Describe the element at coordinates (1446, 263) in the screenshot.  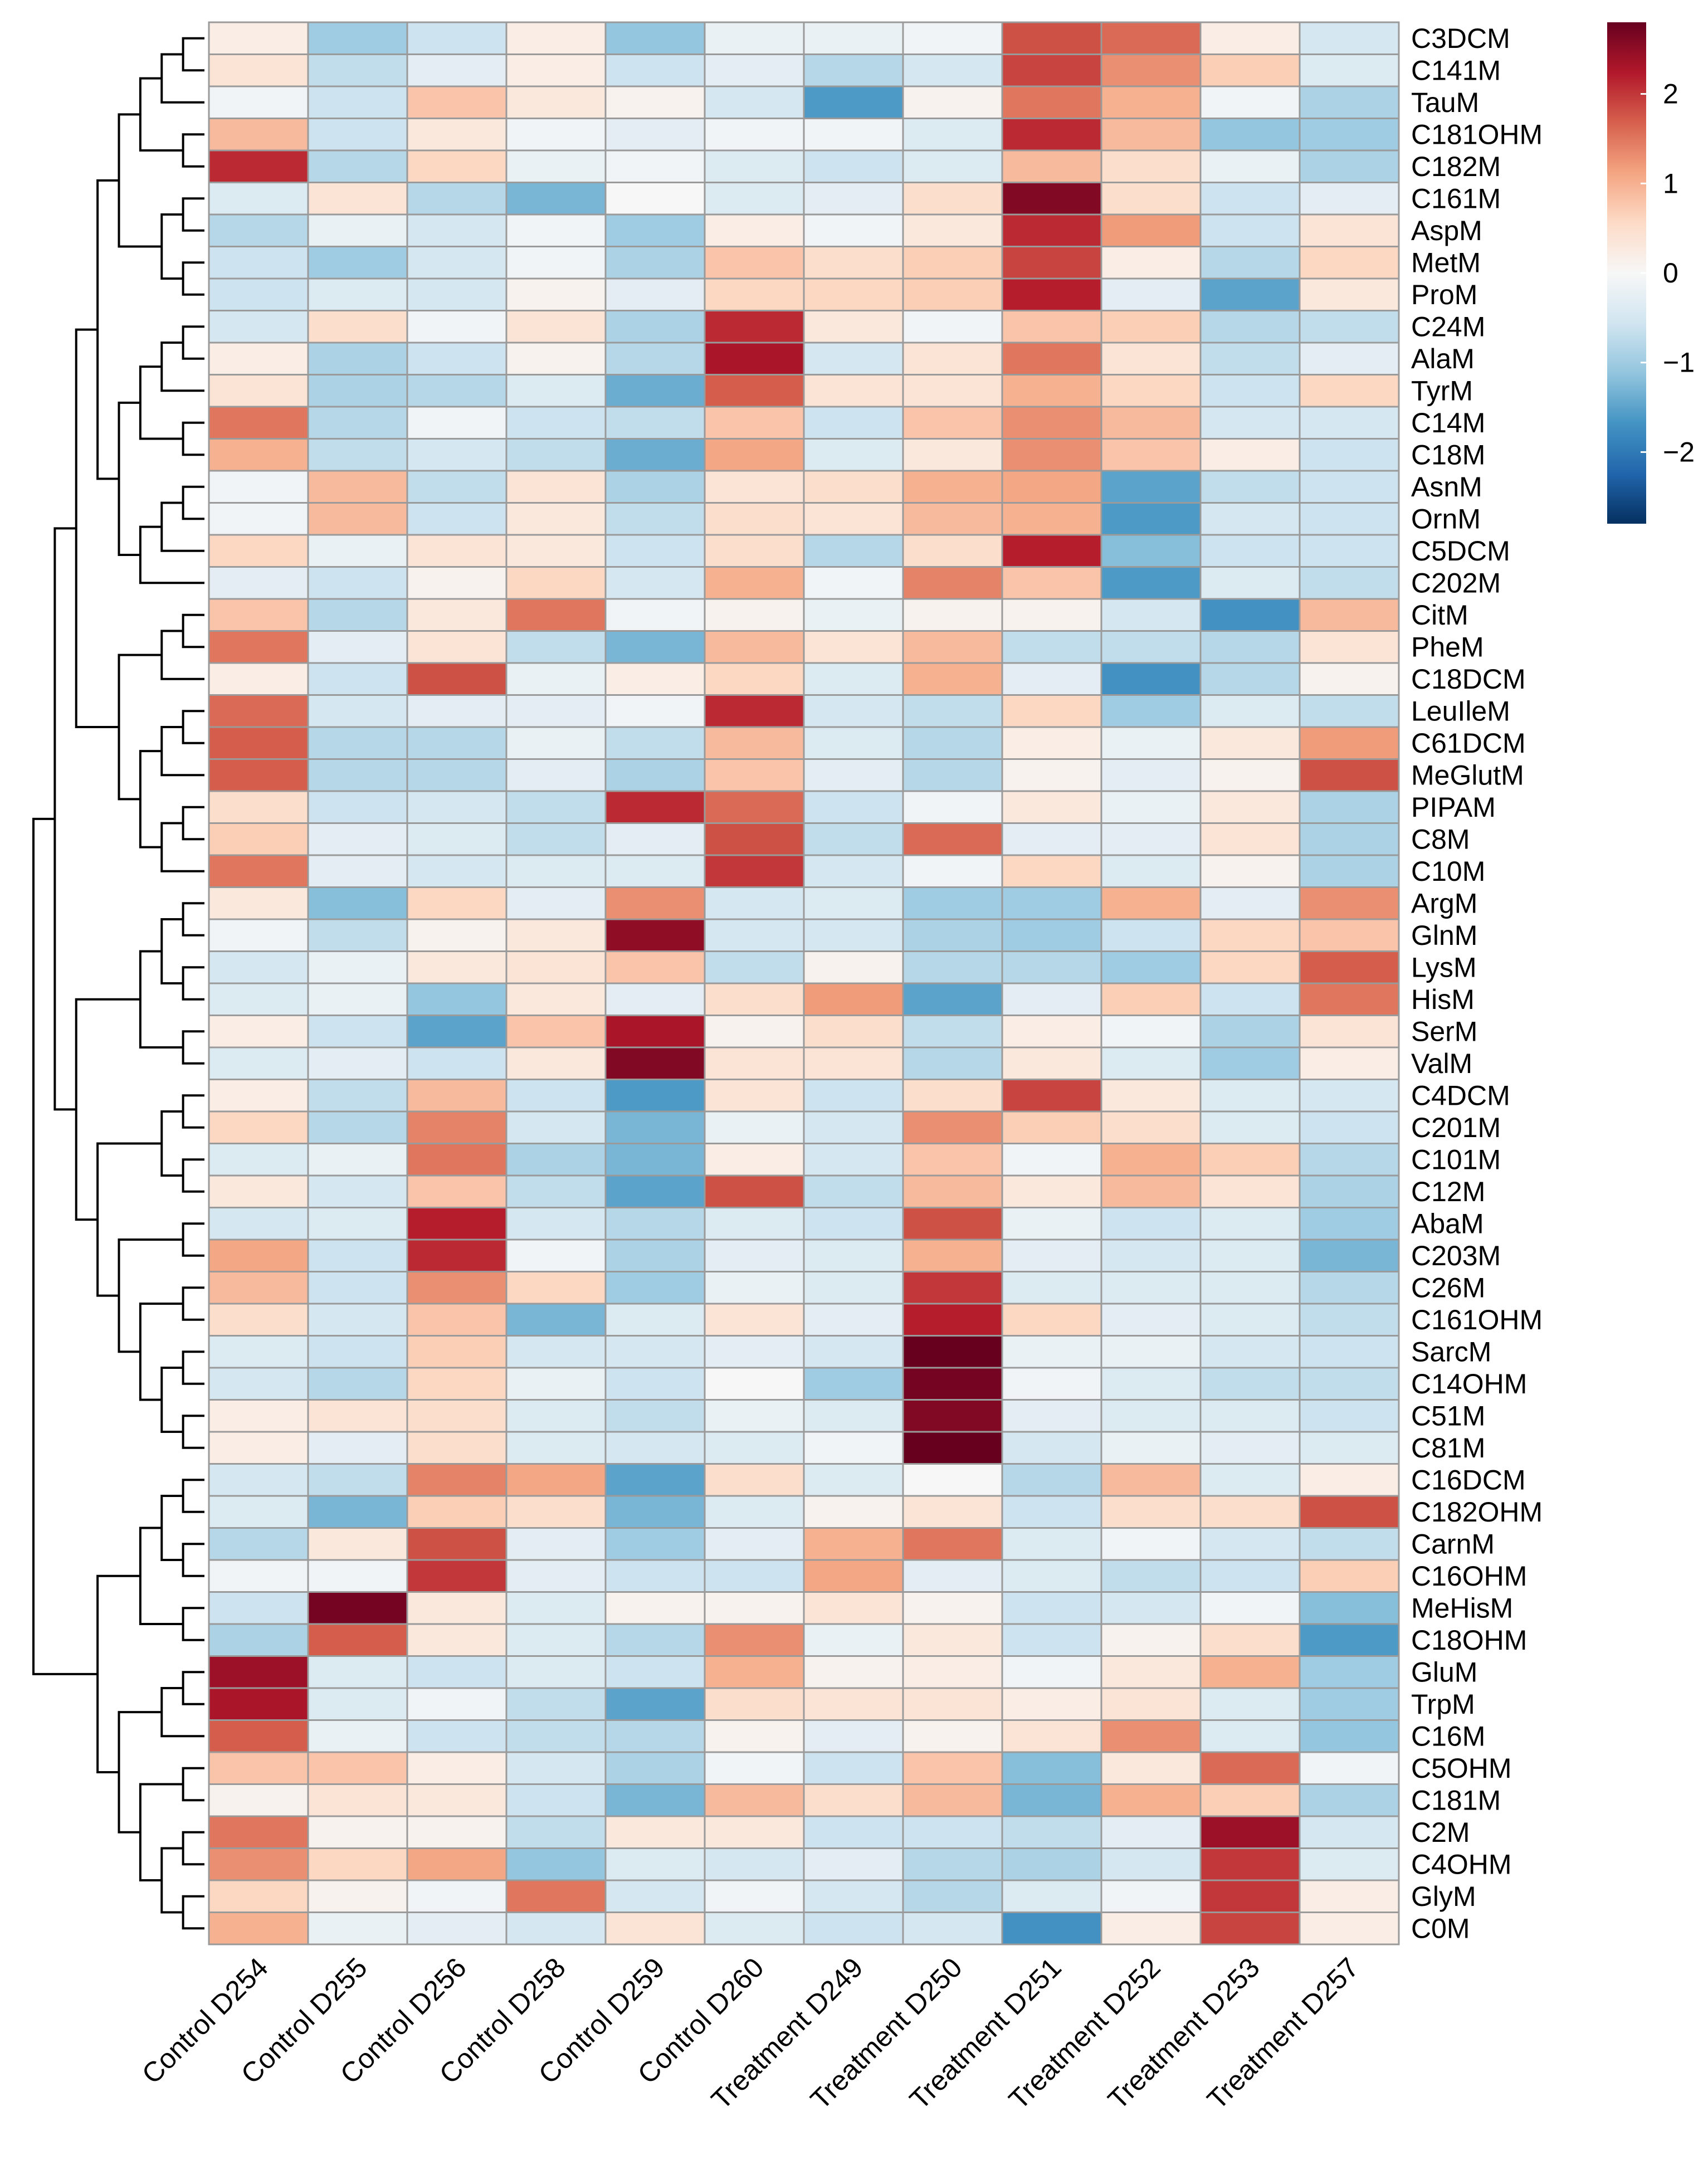
I see `row-label: MetM` at that location.